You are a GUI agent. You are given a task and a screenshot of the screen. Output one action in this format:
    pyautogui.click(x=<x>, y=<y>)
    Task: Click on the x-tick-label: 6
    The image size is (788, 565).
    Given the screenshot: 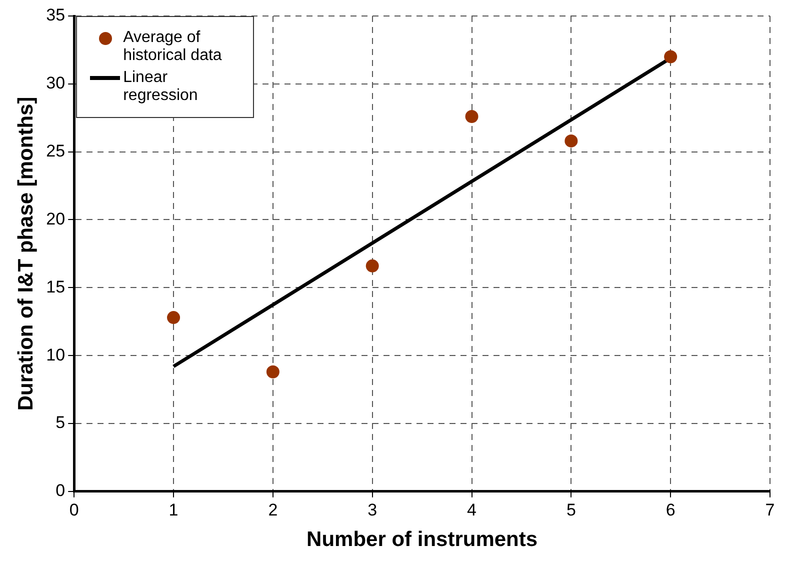 What is the action you would take?
    pyautogui.click(x=671, y=510)
    